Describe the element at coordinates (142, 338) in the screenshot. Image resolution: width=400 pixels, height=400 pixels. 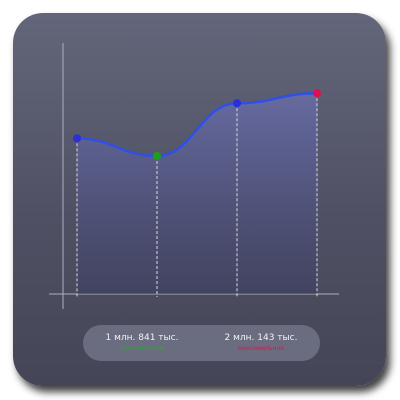
I see `min-value: 1 млн. 841 тыс.` at that location.